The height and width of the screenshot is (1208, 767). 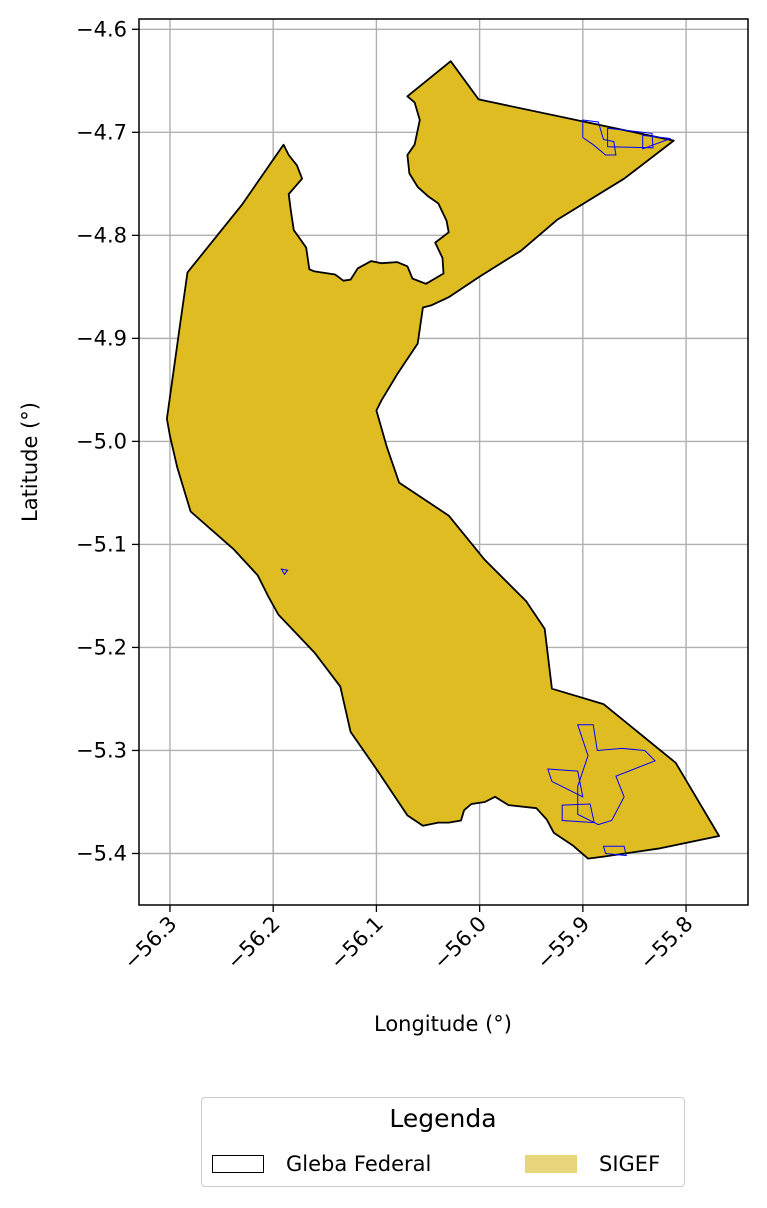 What do you see at coordinates (443, 1024) in the screenshot?
I see `x-axis-label: Longitude (°)` at bounding box center [443, 1024].